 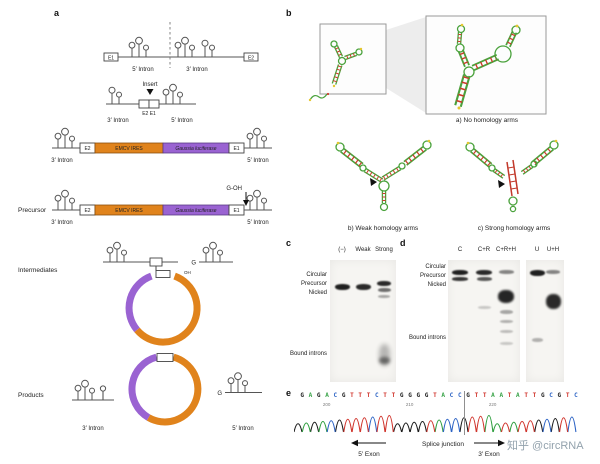 What do you see at coordinates (417, 276) in the screenshot?
I see `gel-d-band-labels: Circular Precursor Nicked` at bounding box center [417, 276].